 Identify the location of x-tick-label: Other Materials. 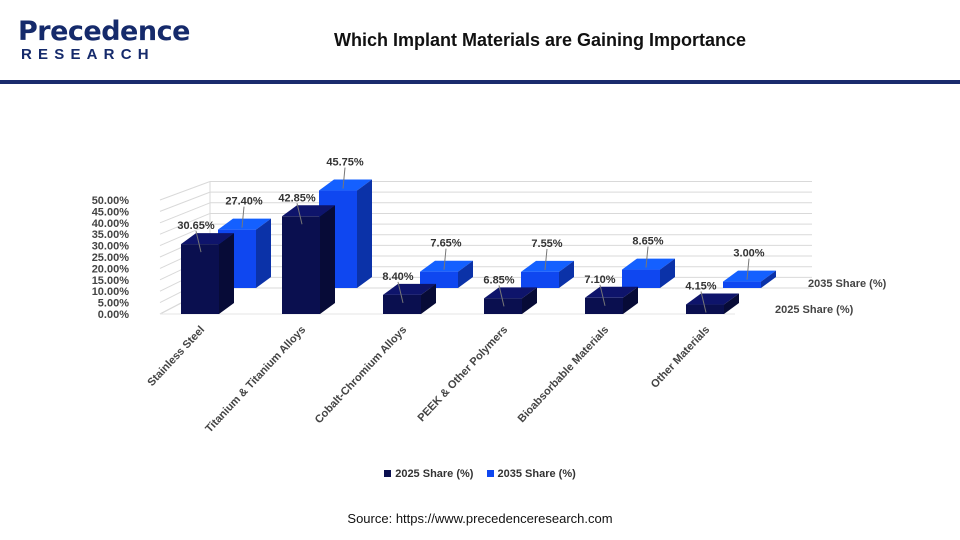
(680, 357).